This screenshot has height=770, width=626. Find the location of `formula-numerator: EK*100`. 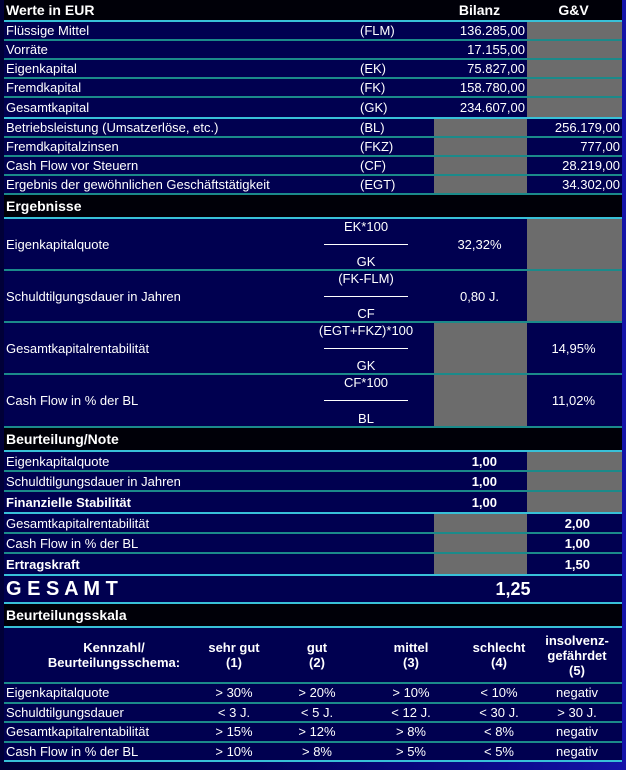

formula-numerator: EK*100 is located at coordinates (366, 226).